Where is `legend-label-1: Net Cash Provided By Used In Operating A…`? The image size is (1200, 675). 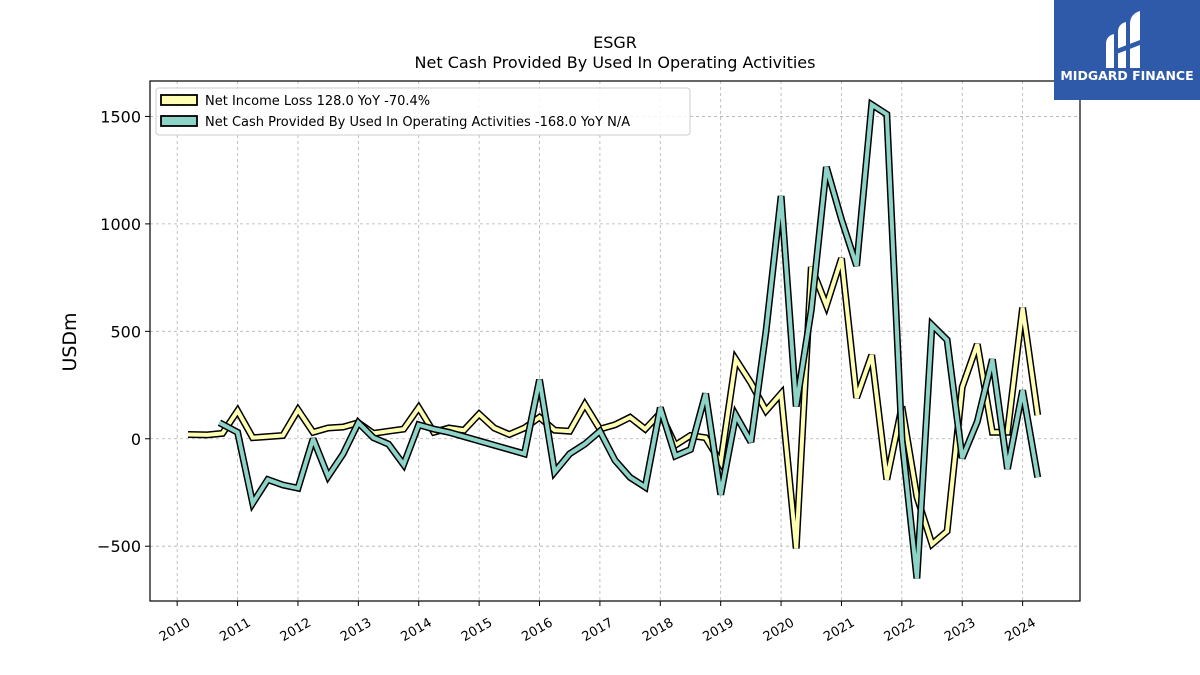 legend-label-1: Net Cash Provided By Used In Operating A… is located at coordinates (417, 122).